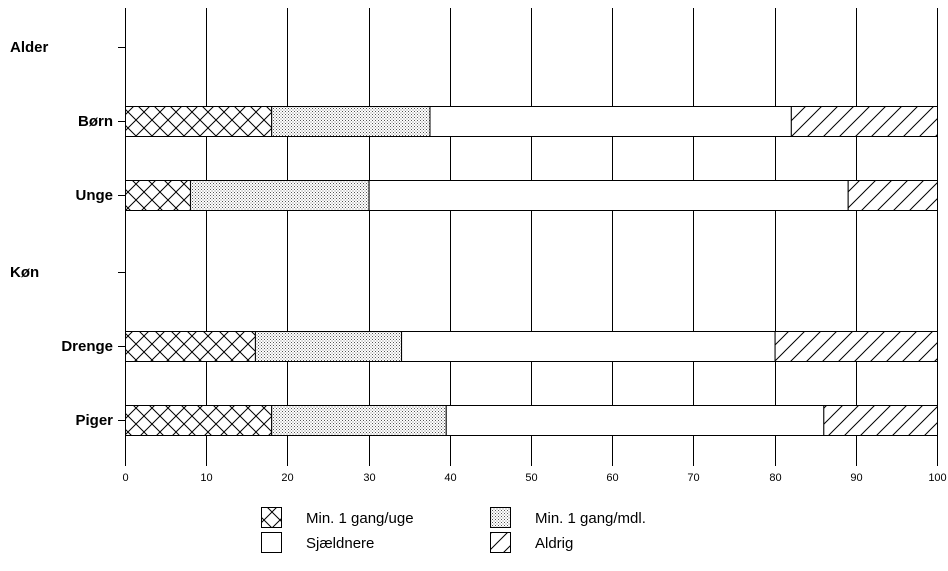 The height and width of the screenshot is (571, 948). I want to click on bar-segment-børn-0, so click(199, 121).